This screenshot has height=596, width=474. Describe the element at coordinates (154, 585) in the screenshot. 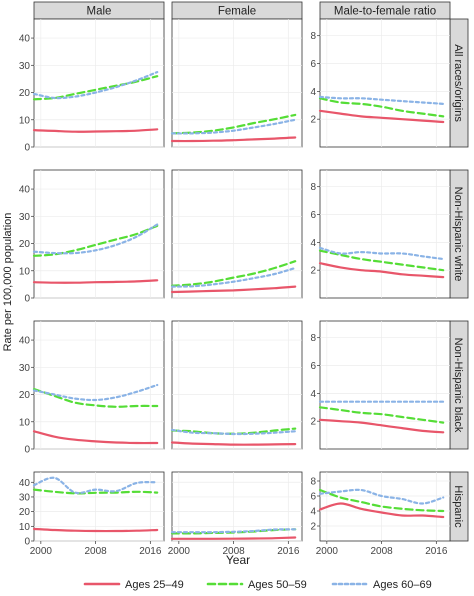

I see `legend-label: Ages 25–49` at that location.